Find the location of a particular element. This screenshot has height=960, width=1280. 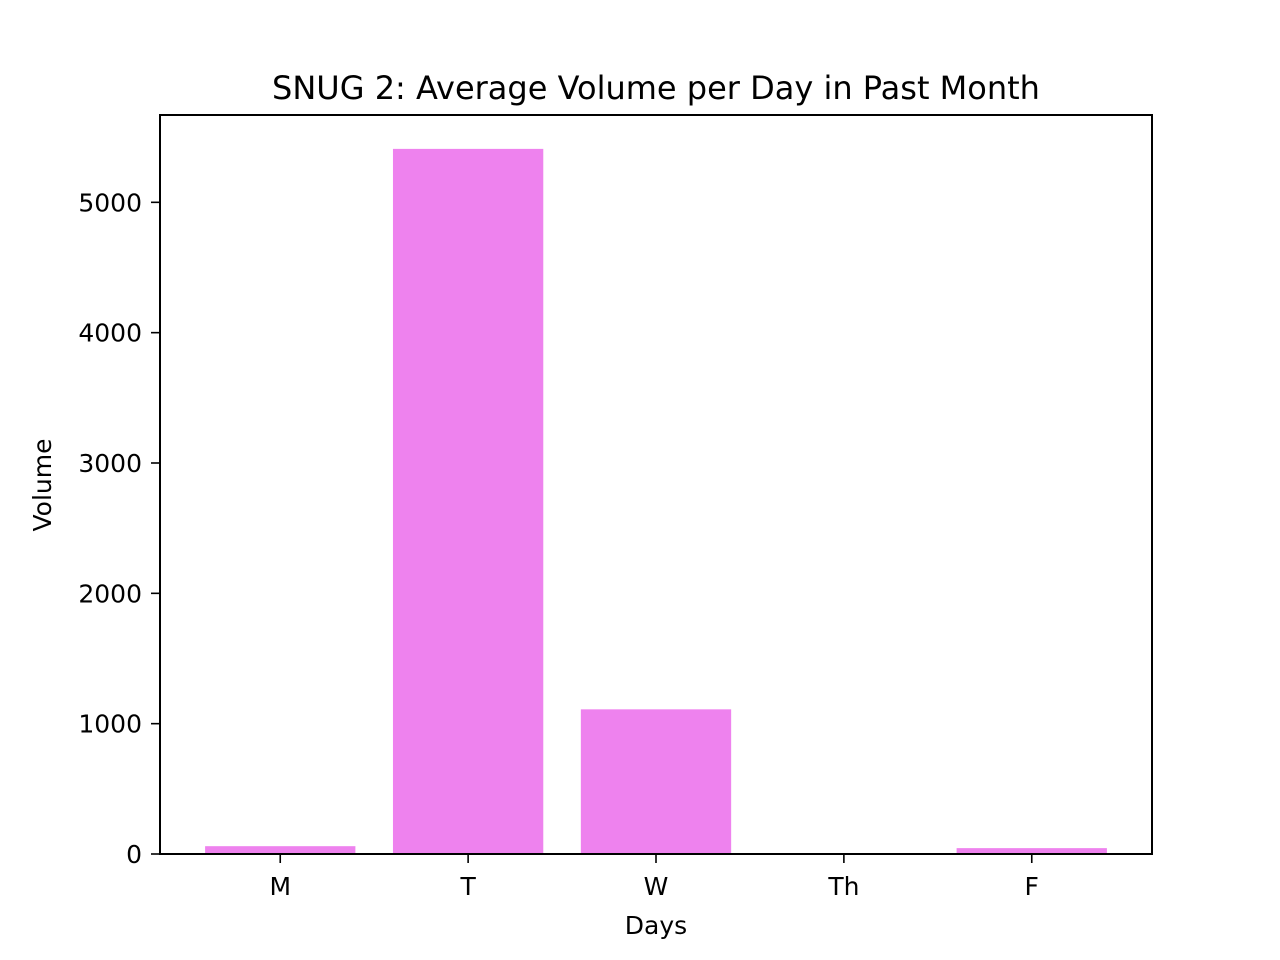

x-tick-label: W is located at coordinates (656, 886).